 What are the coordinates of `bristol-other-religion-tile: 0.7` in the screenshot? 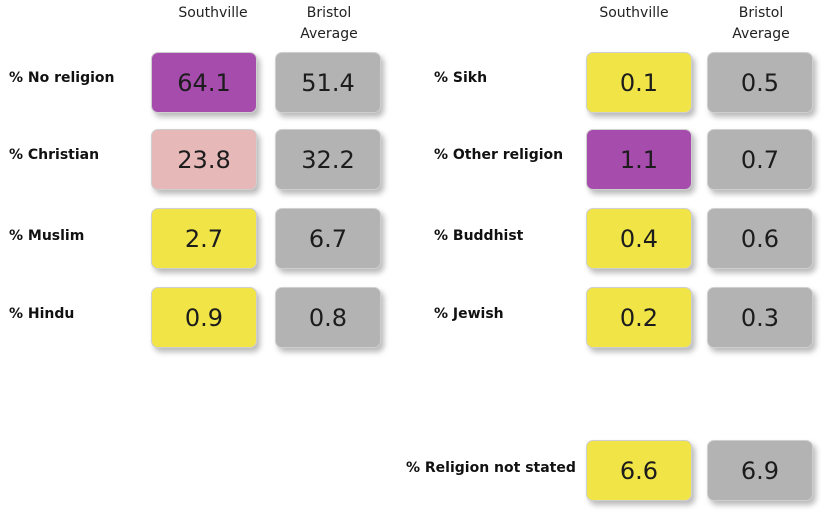 It's located at (760, 159).